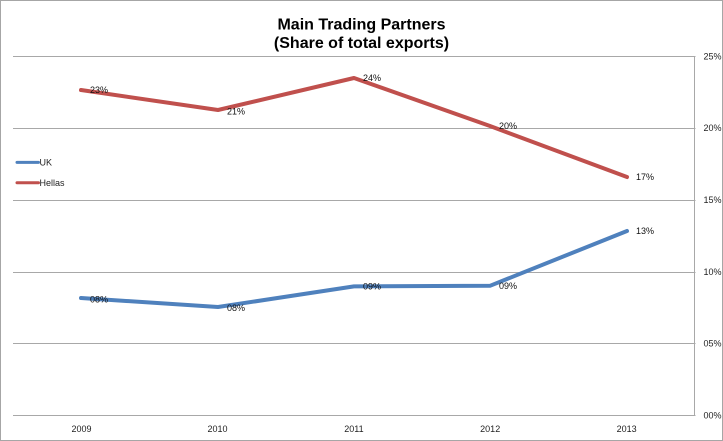  I want to click on svg-text: 2009, so click(81, 429).